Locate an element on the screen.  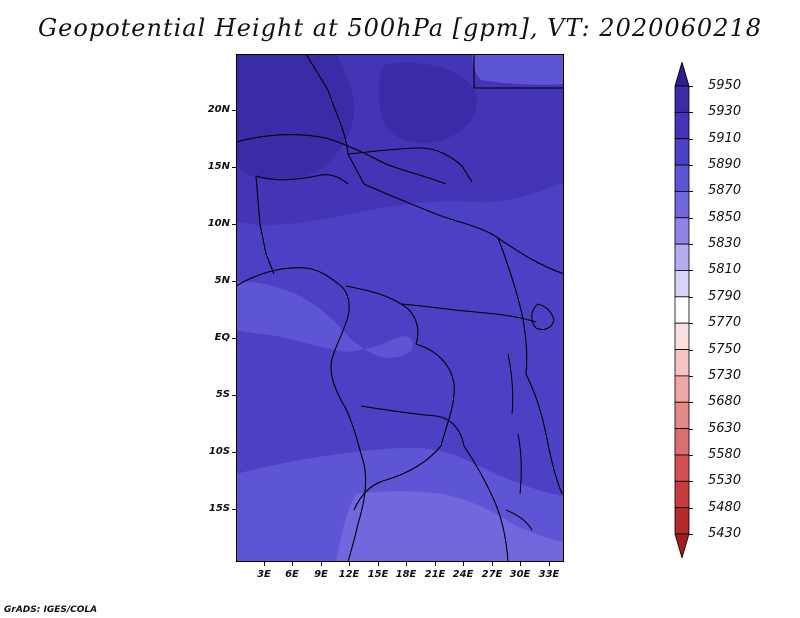
lon-label: 30E is located at coordinates (520, 574).